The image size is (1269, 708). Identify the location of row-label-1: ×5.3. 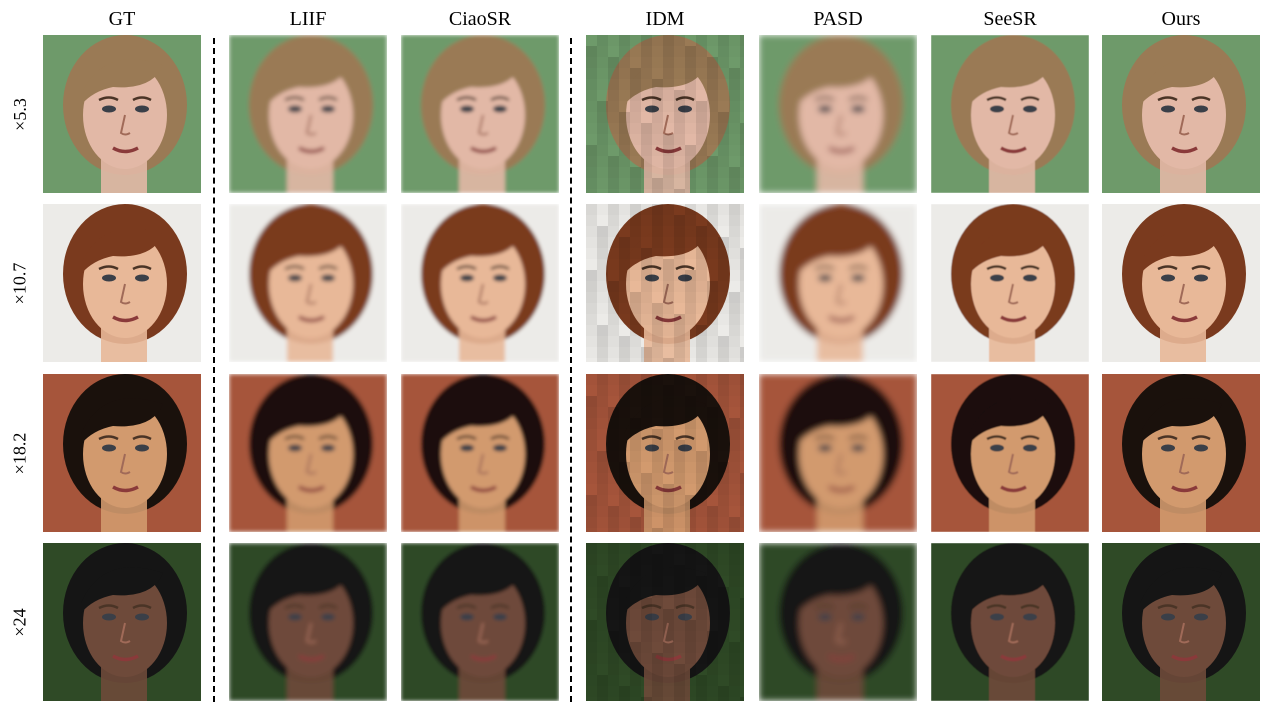
(20, 114).